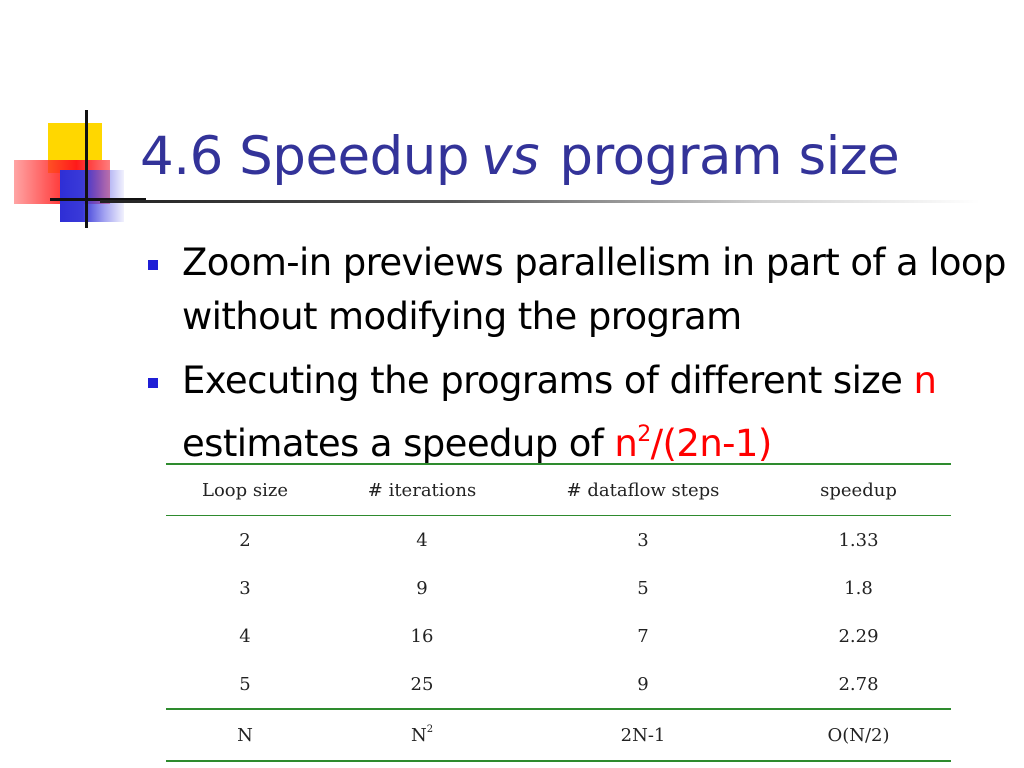  Describe the element at coordinates (430, 729) in the screenshot. I see `footer-iterations-exponent: 2` at that location.